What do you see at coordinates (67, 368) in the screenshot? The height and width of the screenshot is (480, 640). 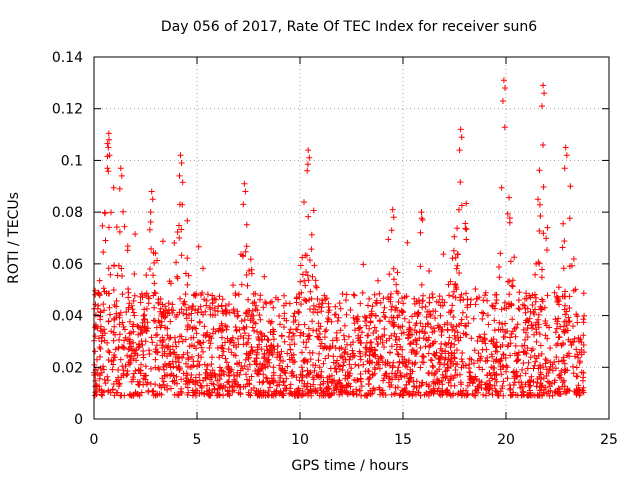 I see `y-tick-label: 0.02` at bounding box center [67, 368].